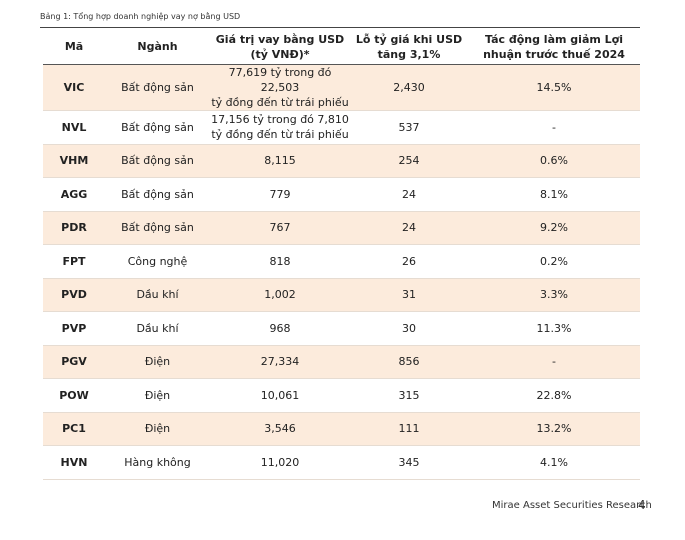  I want to click on table-cell: 11.3%, so click(554, 328).